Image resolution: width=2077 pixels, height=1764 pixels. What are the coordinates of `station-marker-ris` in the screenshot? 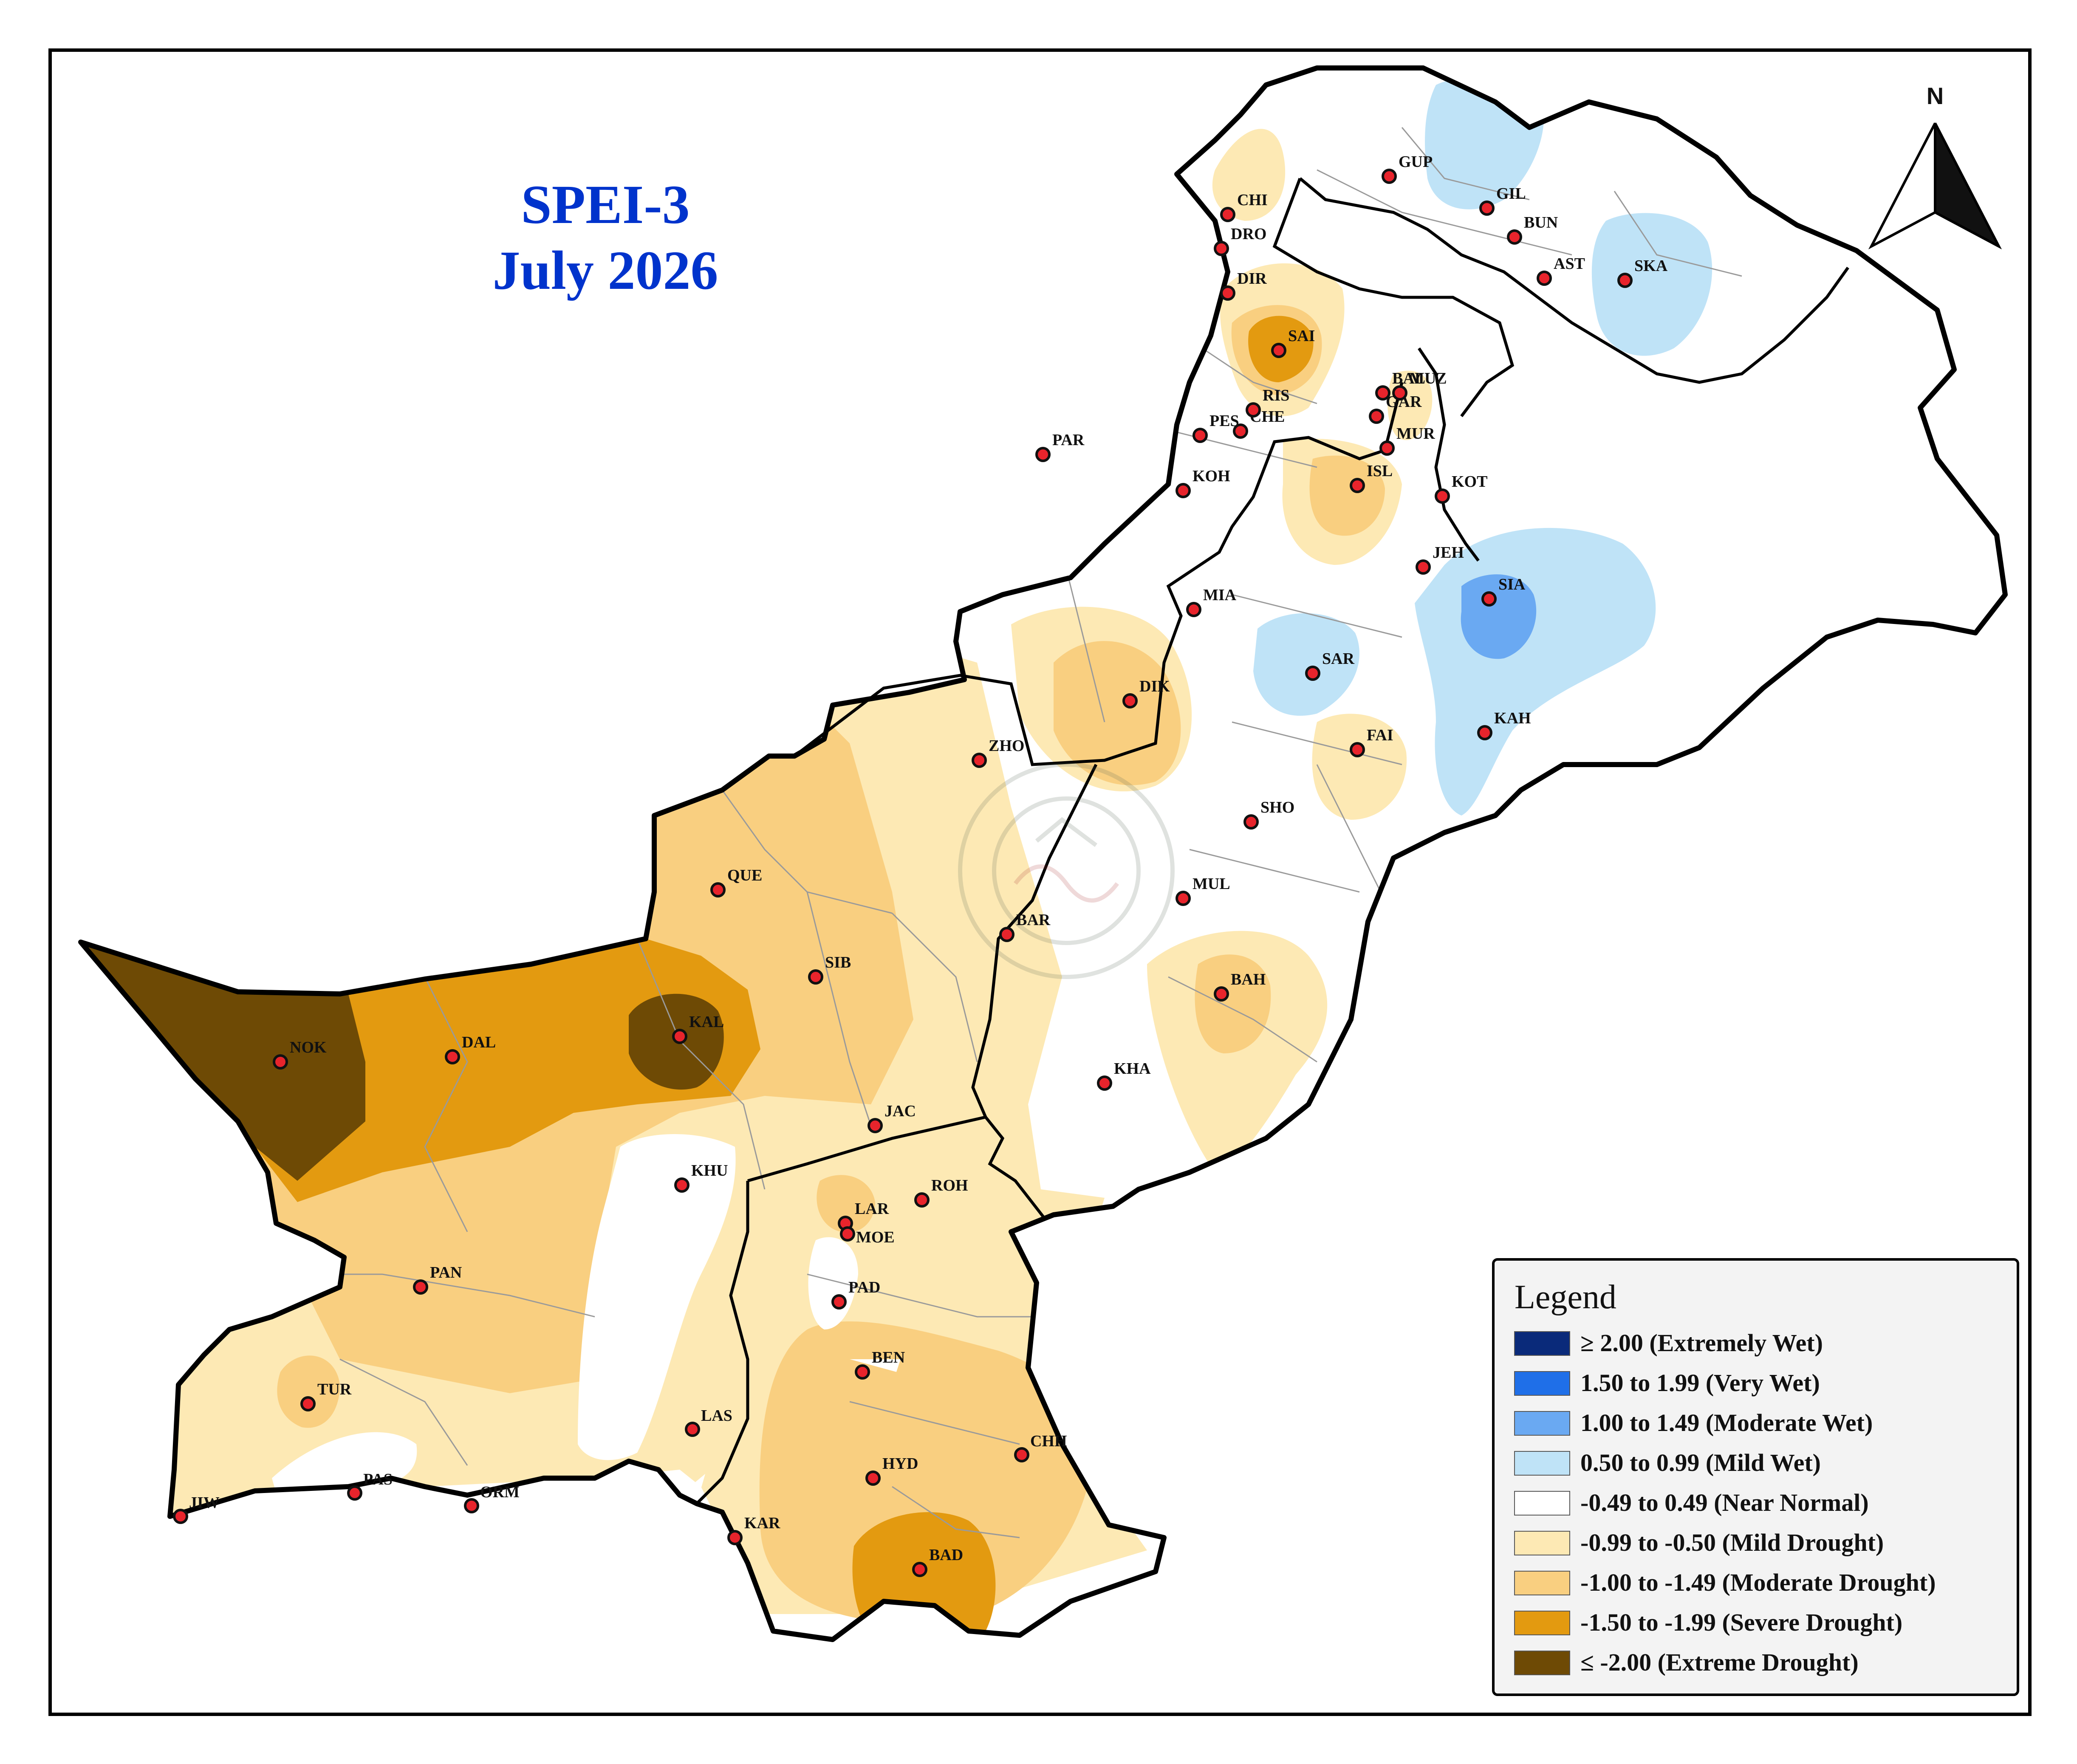 It's located at (1253, 410).